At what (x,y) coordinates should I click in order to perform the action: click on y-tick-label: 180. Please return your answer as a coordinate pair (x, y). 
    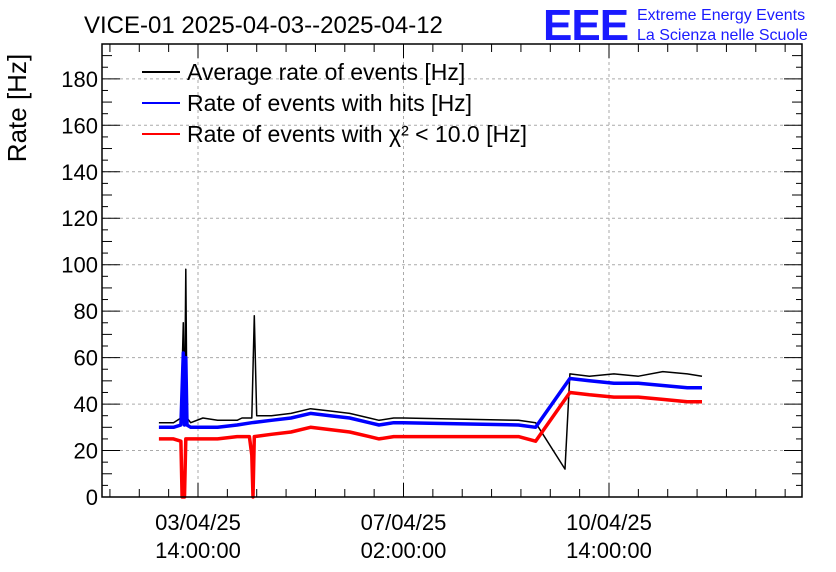
    Looking at the image, I should click on (79, 79).